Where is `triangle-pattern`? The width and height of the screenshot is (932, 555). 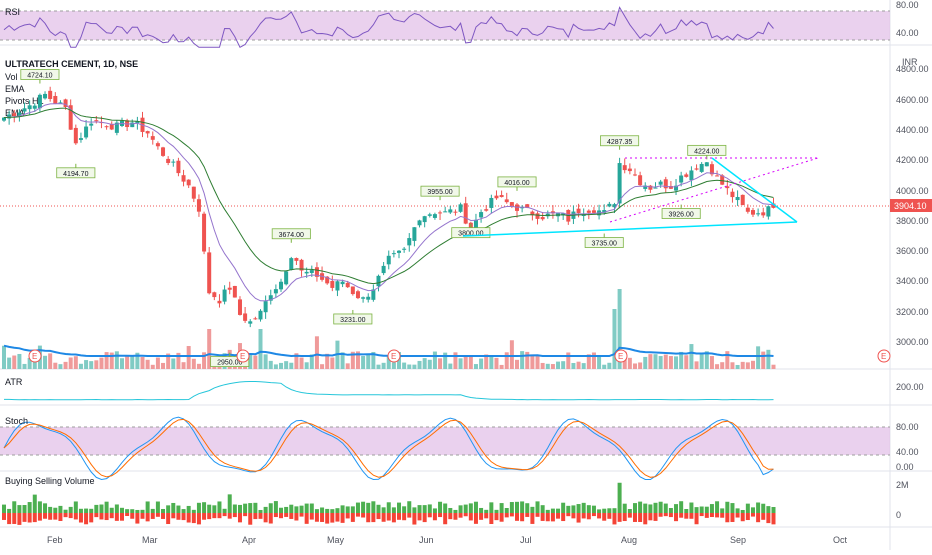 triangle-pattern is located at coordinates (640, 197).